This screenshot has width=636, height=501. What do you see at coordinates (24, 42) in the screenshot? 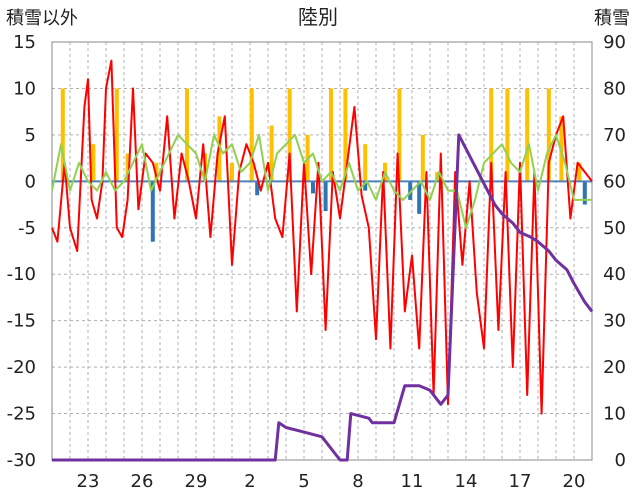
I see `left-tick-label: 15` at bounding box center [24, 42].